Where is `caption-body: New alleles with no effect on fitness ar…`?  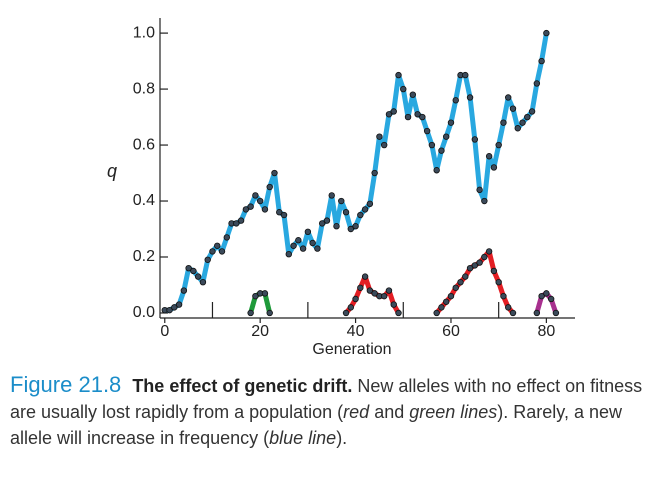 caption-body: New alleles with no effect on fitness ar… is located at coordinates (326, 412).